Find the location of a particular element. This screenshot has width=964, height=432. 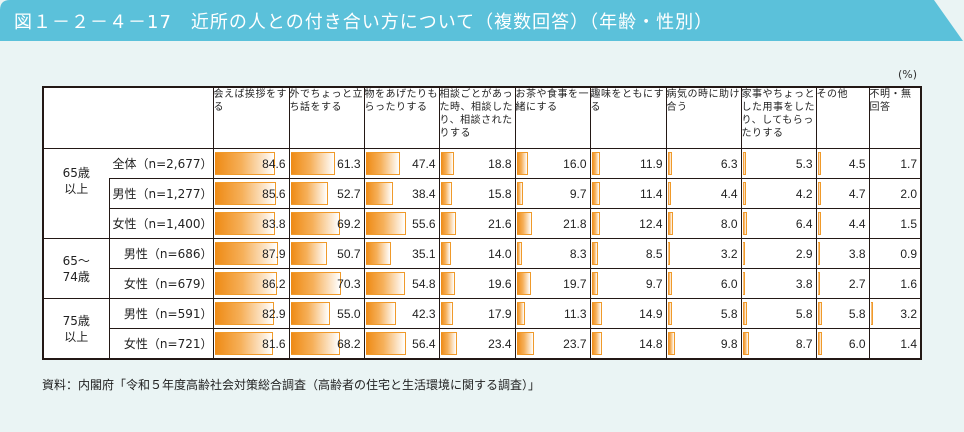

value-cell: 3.2 is located at coordinates (895, 313).